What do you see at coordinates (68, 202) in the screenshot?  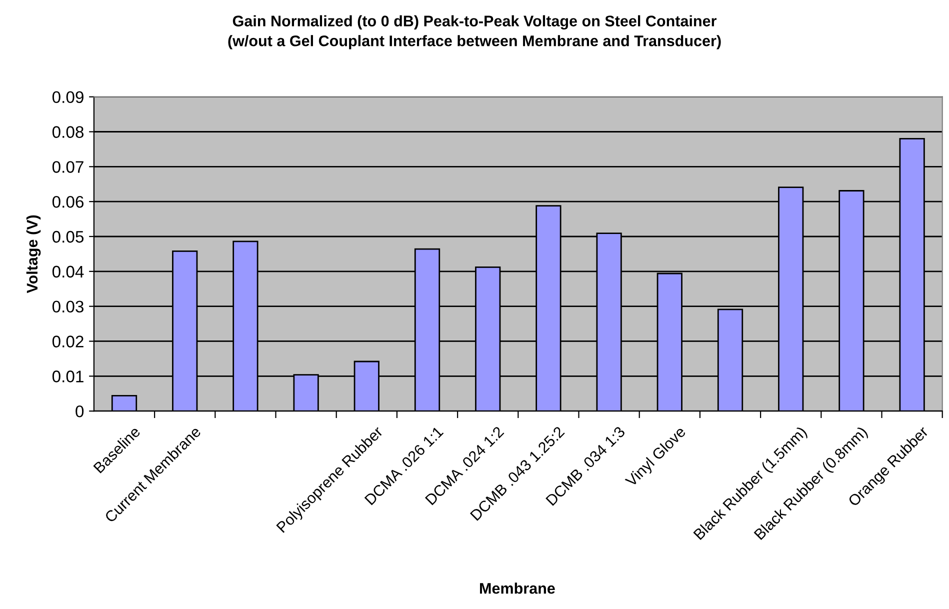 I see `y-tick-label: 0.06` at bounding box center [68, 202].